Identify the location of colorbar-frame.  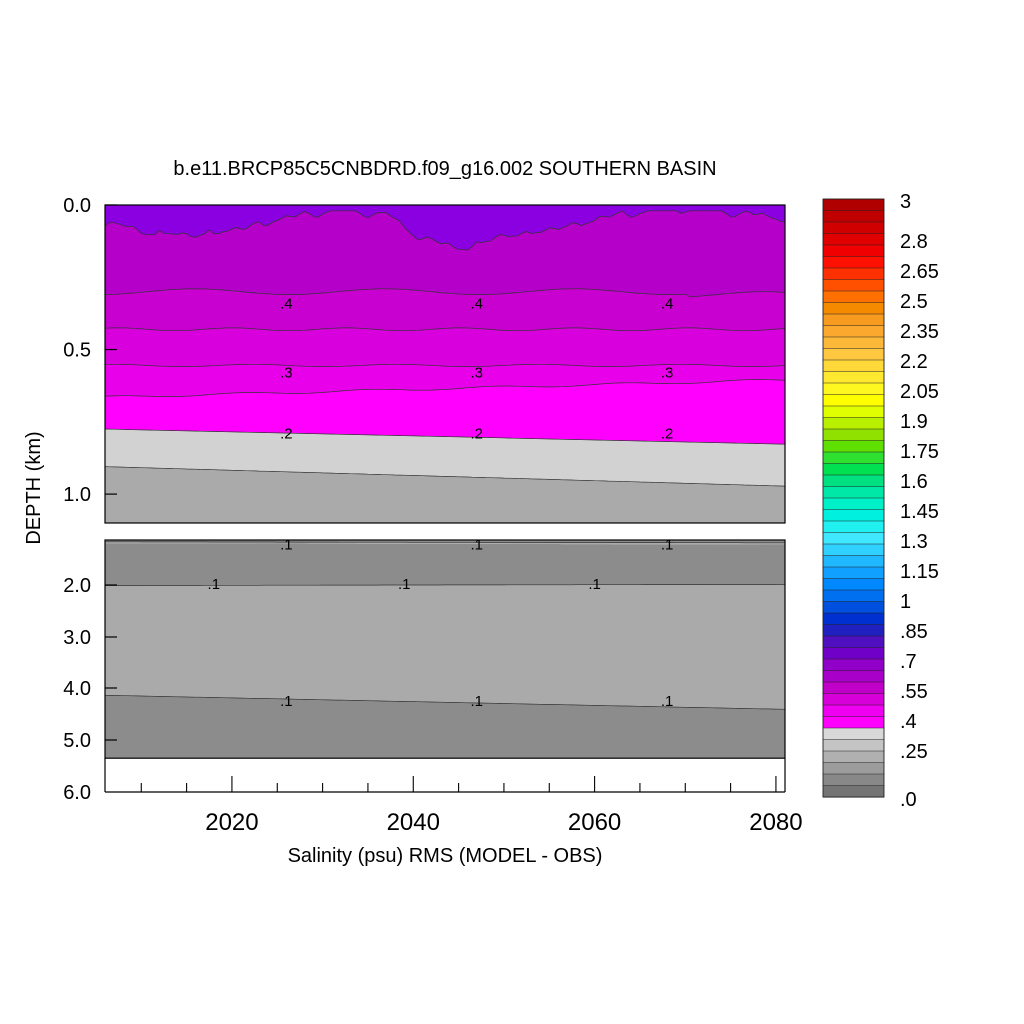
(853, 498).